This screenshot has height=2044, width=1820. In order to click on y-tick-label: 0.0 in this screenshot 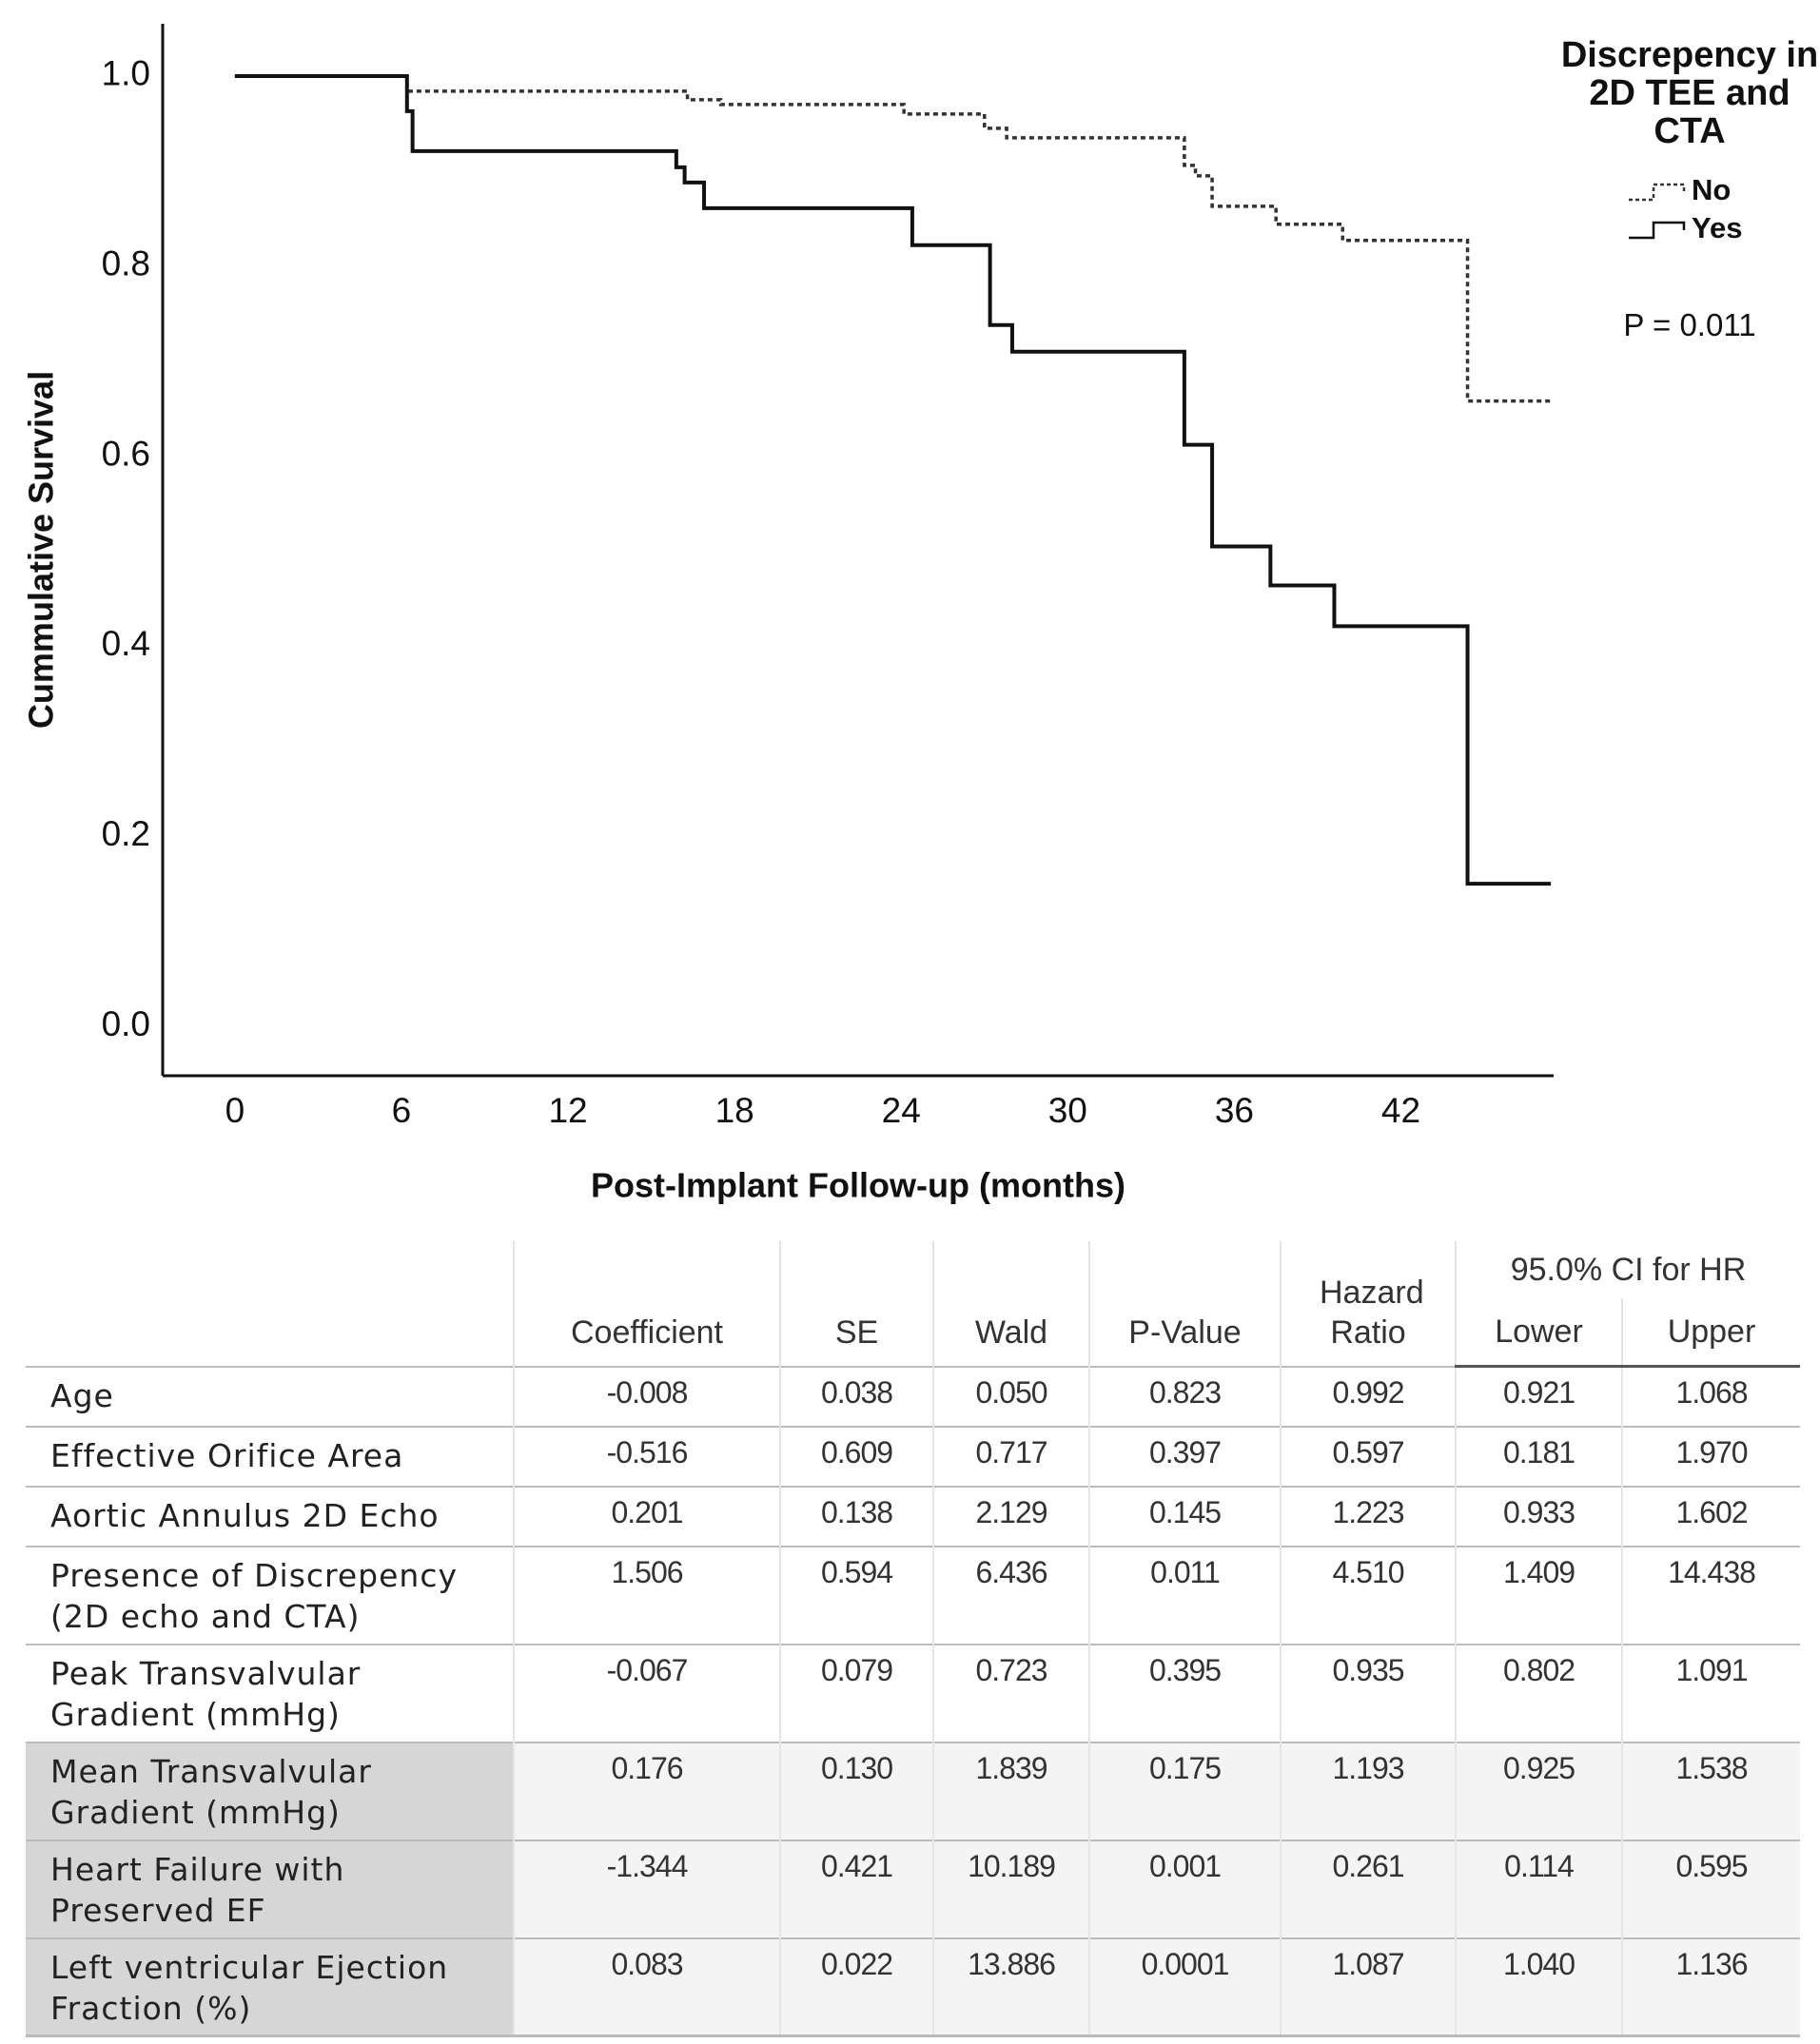, I will do `click(126, 1023)`.